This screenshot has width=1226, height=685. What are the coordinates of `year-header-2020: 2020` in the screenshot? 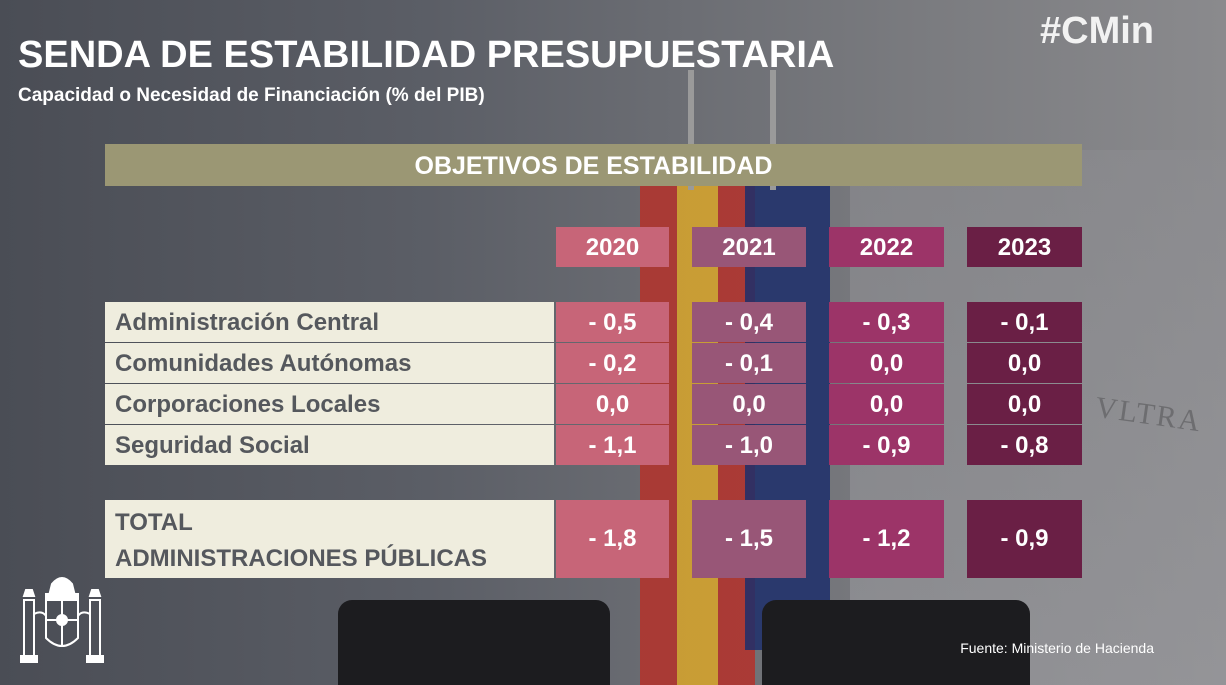 It's located at (612, 247).